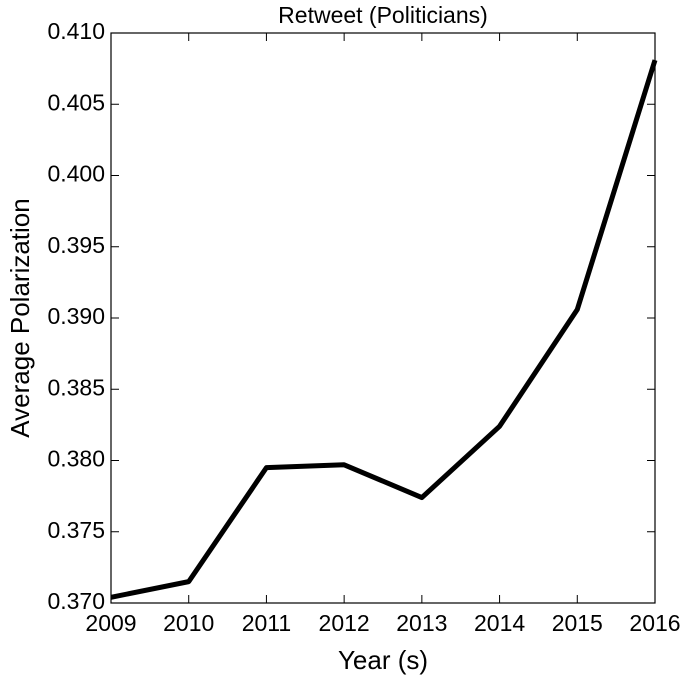 Image resolution: width=698 pixels, height=698 pixels. What do you see at coordinates (76, 245) in the screenshot?
I see `y-tick-label: 0.395` at bounding box center [76, 245].